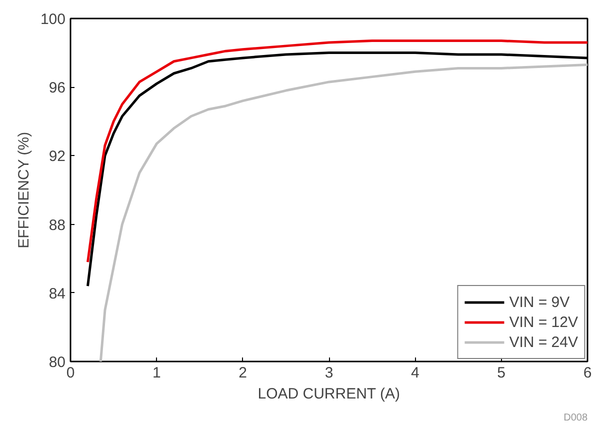  I want to click on x-tick-label: 1, so click(156, 373).